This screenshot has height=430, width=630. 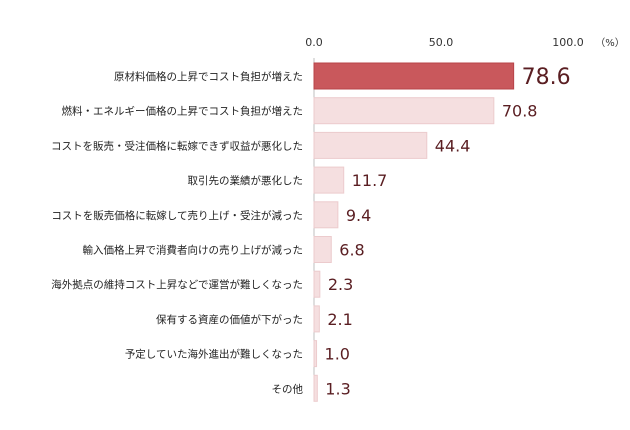 I want to click on category-label: 予定していた海外進出が難しくなった, so click(x=214, y=354).